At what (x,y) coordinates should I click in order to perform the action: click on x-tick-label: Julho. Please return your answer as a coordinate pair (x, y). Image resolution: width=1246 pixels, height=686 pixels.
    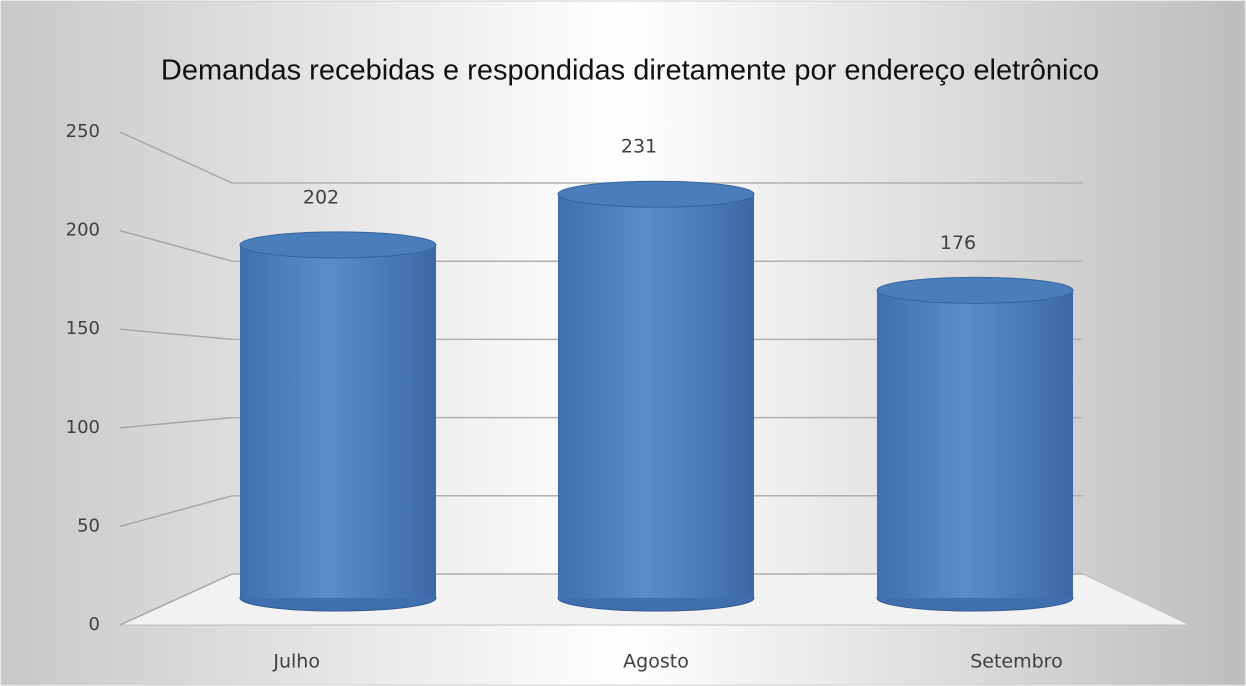
    Looking at the image, I should click on (296, 662).